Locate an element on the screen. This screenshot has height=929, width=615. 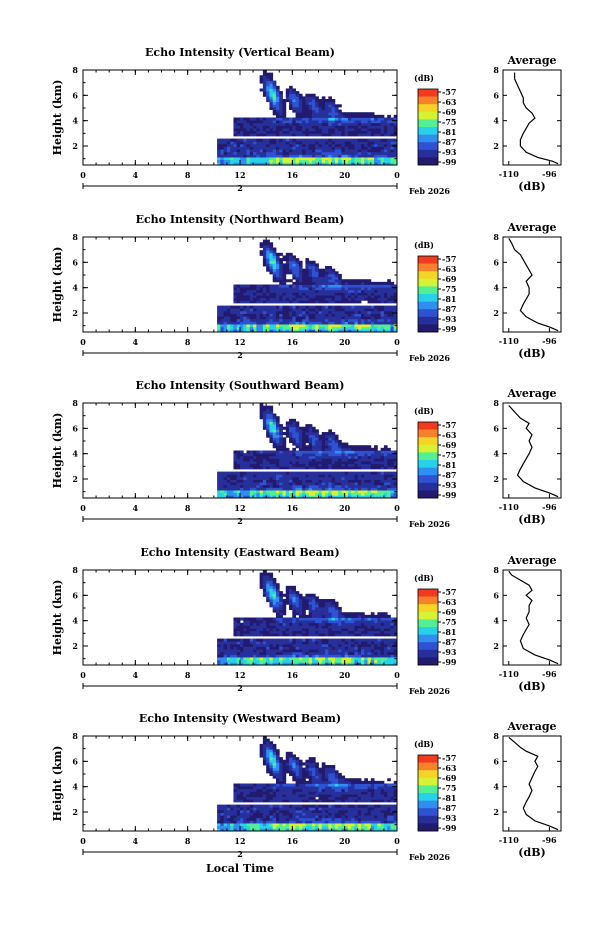
average-y-tick-label: 4 is located at coordinates (496, 121).